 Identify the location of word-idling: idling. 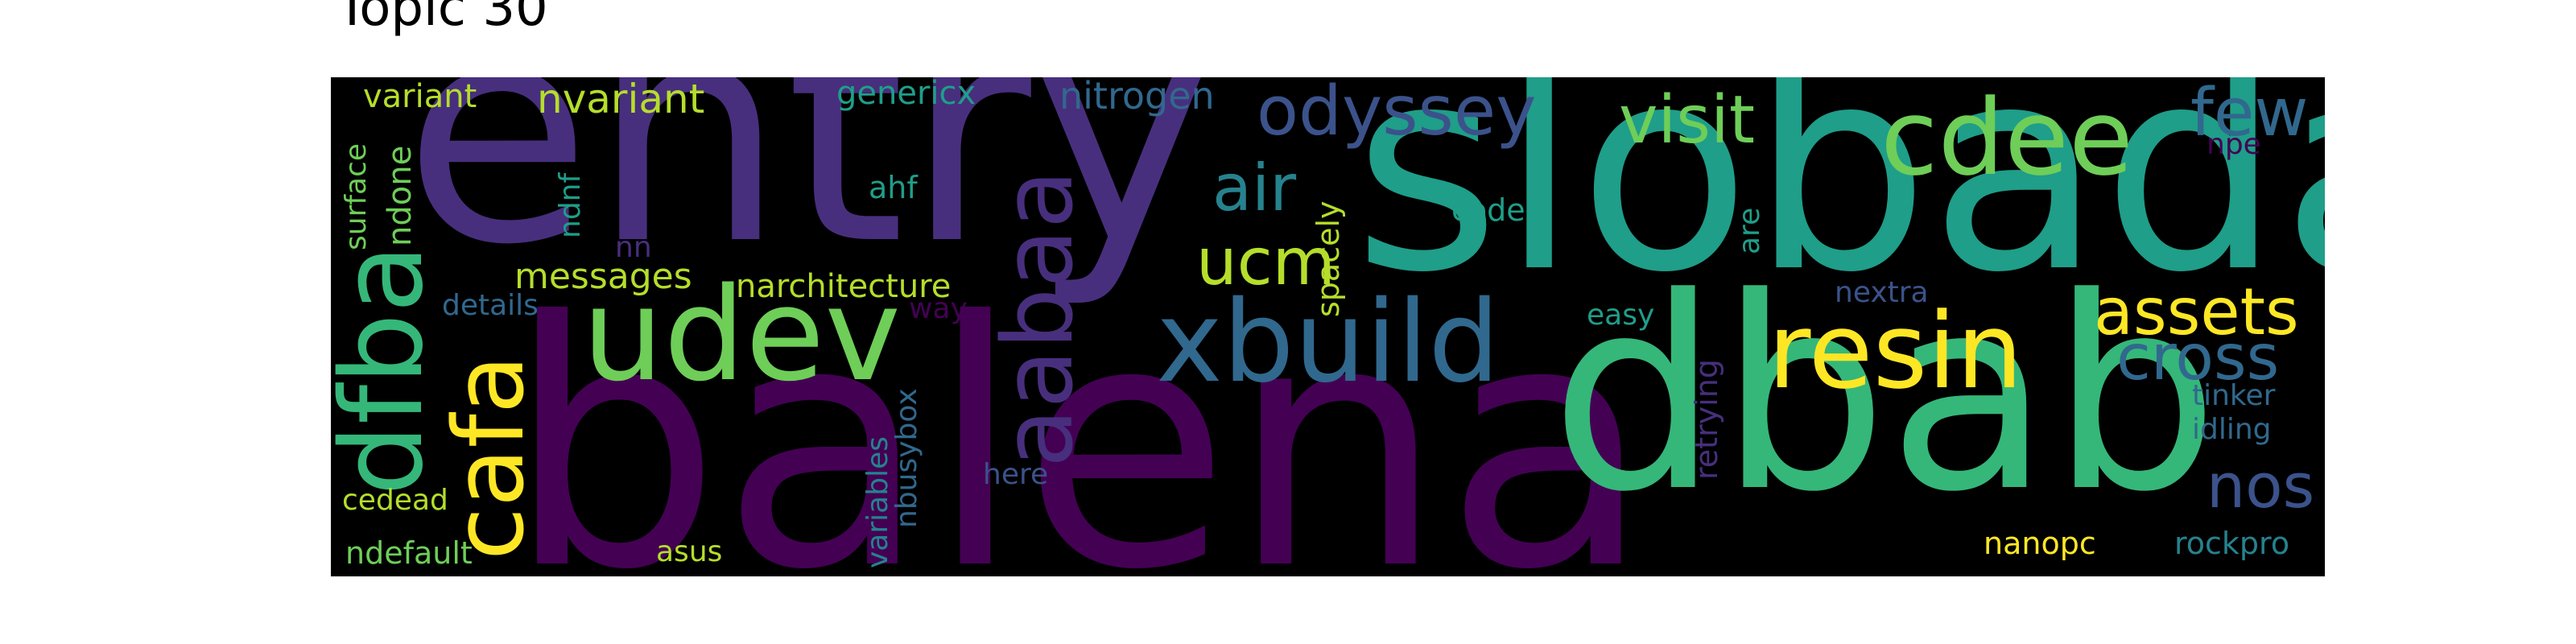
(2232, 429).